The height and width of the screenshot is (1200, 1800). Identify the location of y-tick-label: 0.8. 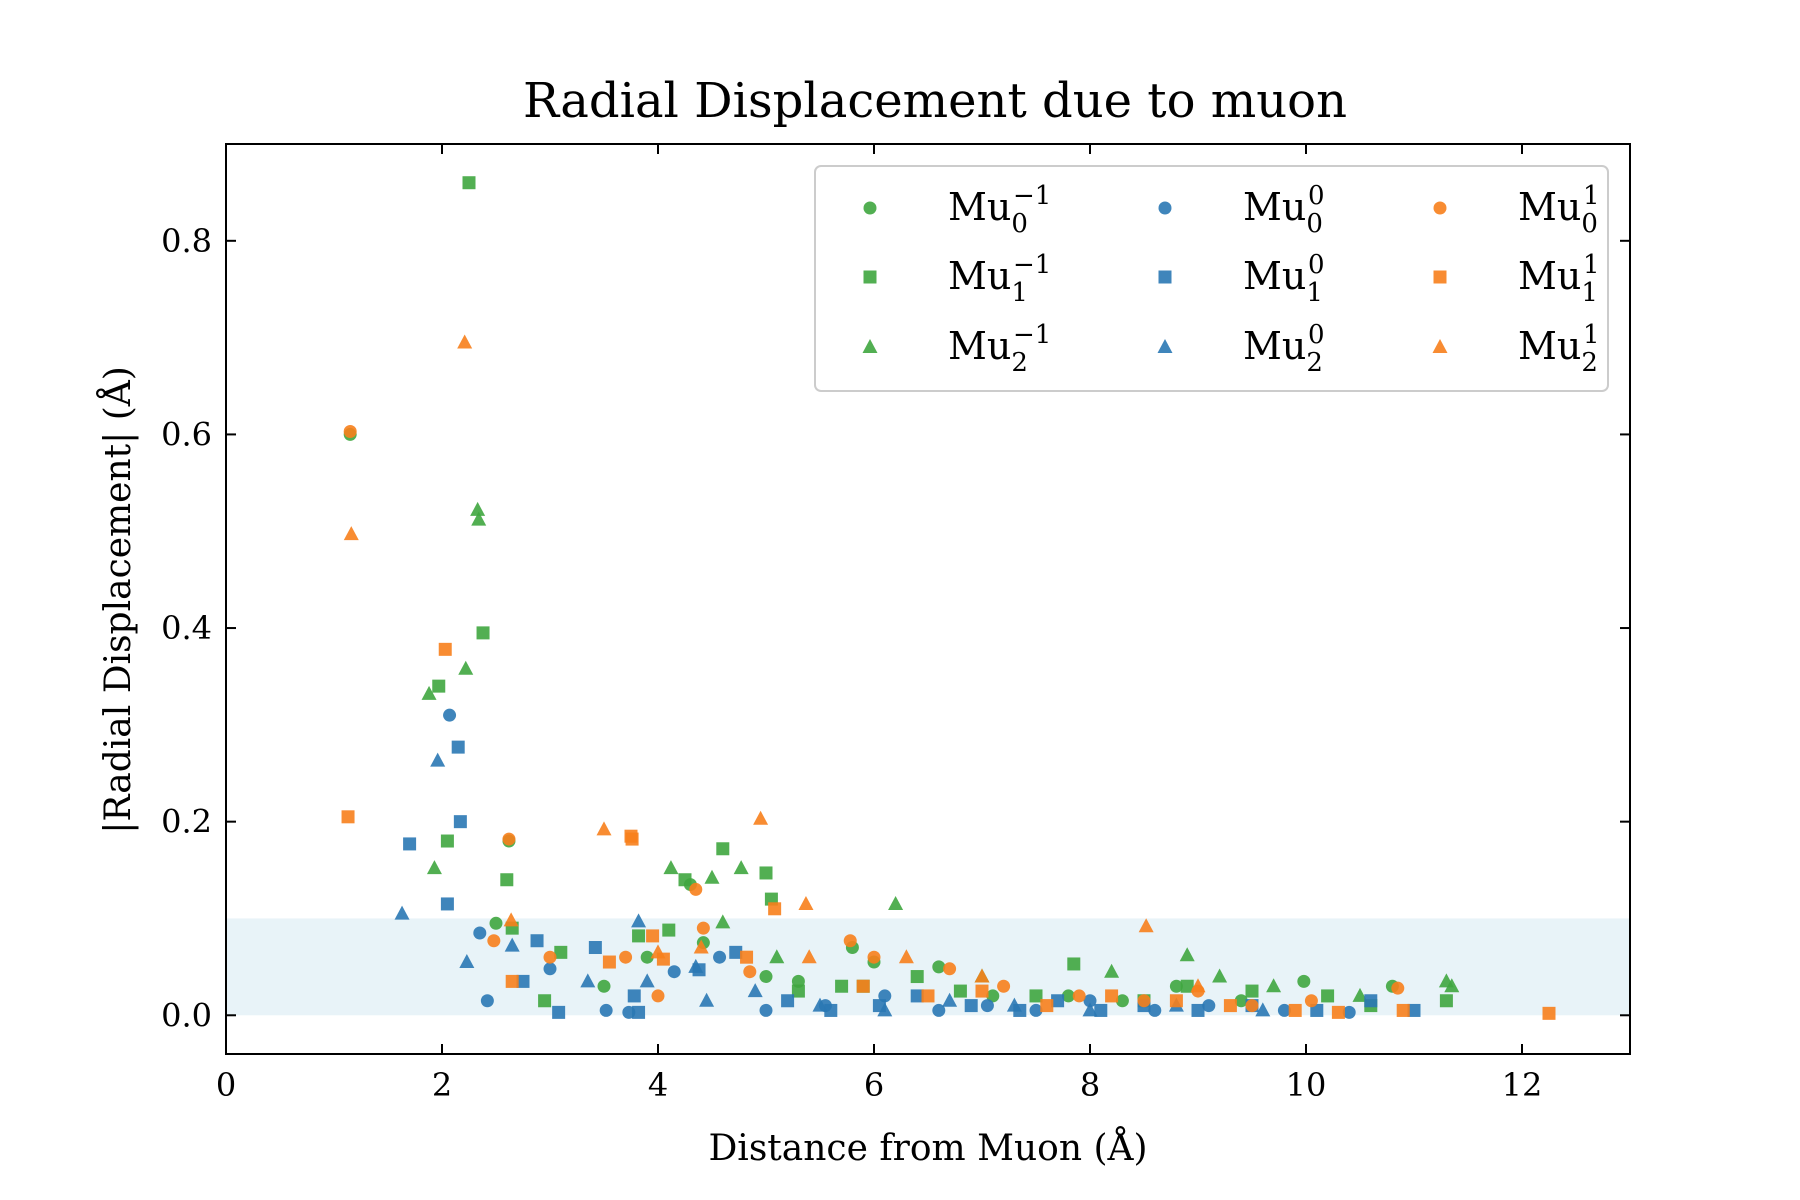
(186, 241).